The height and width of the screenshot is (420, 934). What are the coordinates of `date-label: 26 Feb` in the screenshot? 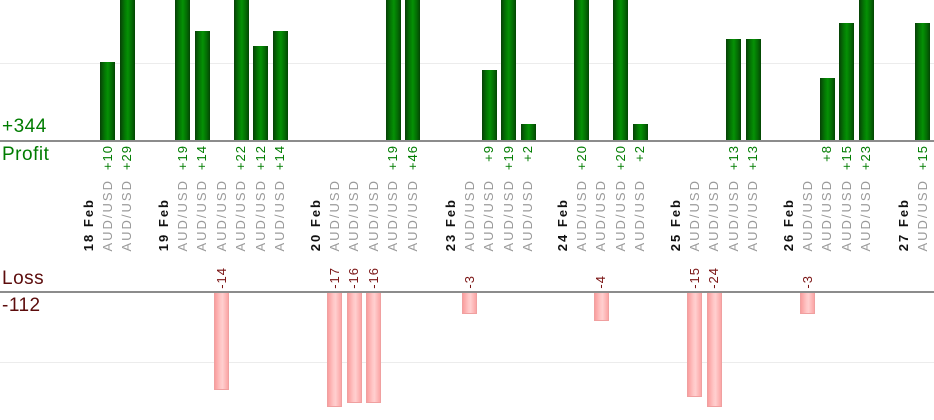 It's located at (788, 224).